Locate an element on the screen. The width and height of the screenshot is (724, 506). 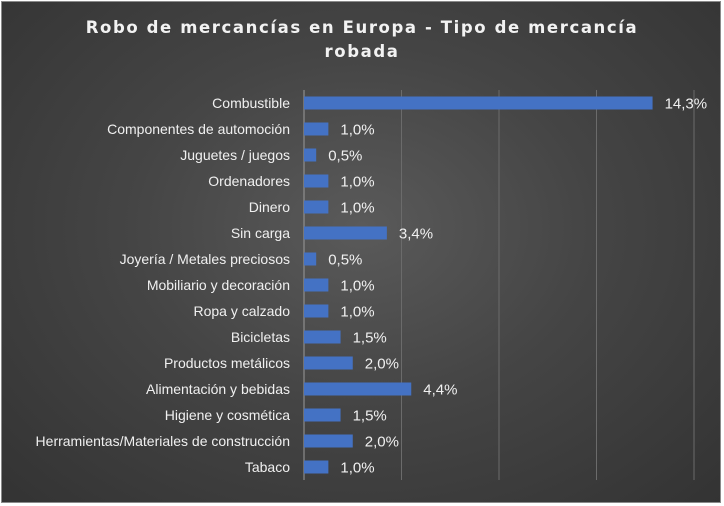
category-label: Higiene y cosmética is located at coordinates (227, 415).